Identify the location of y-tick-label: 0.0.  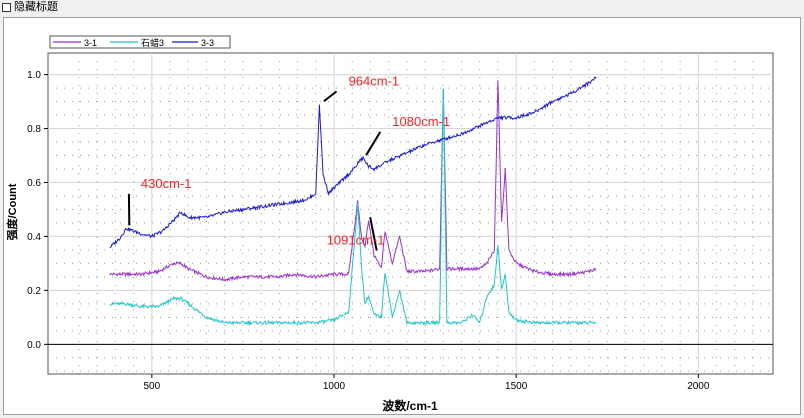
(34, 345).